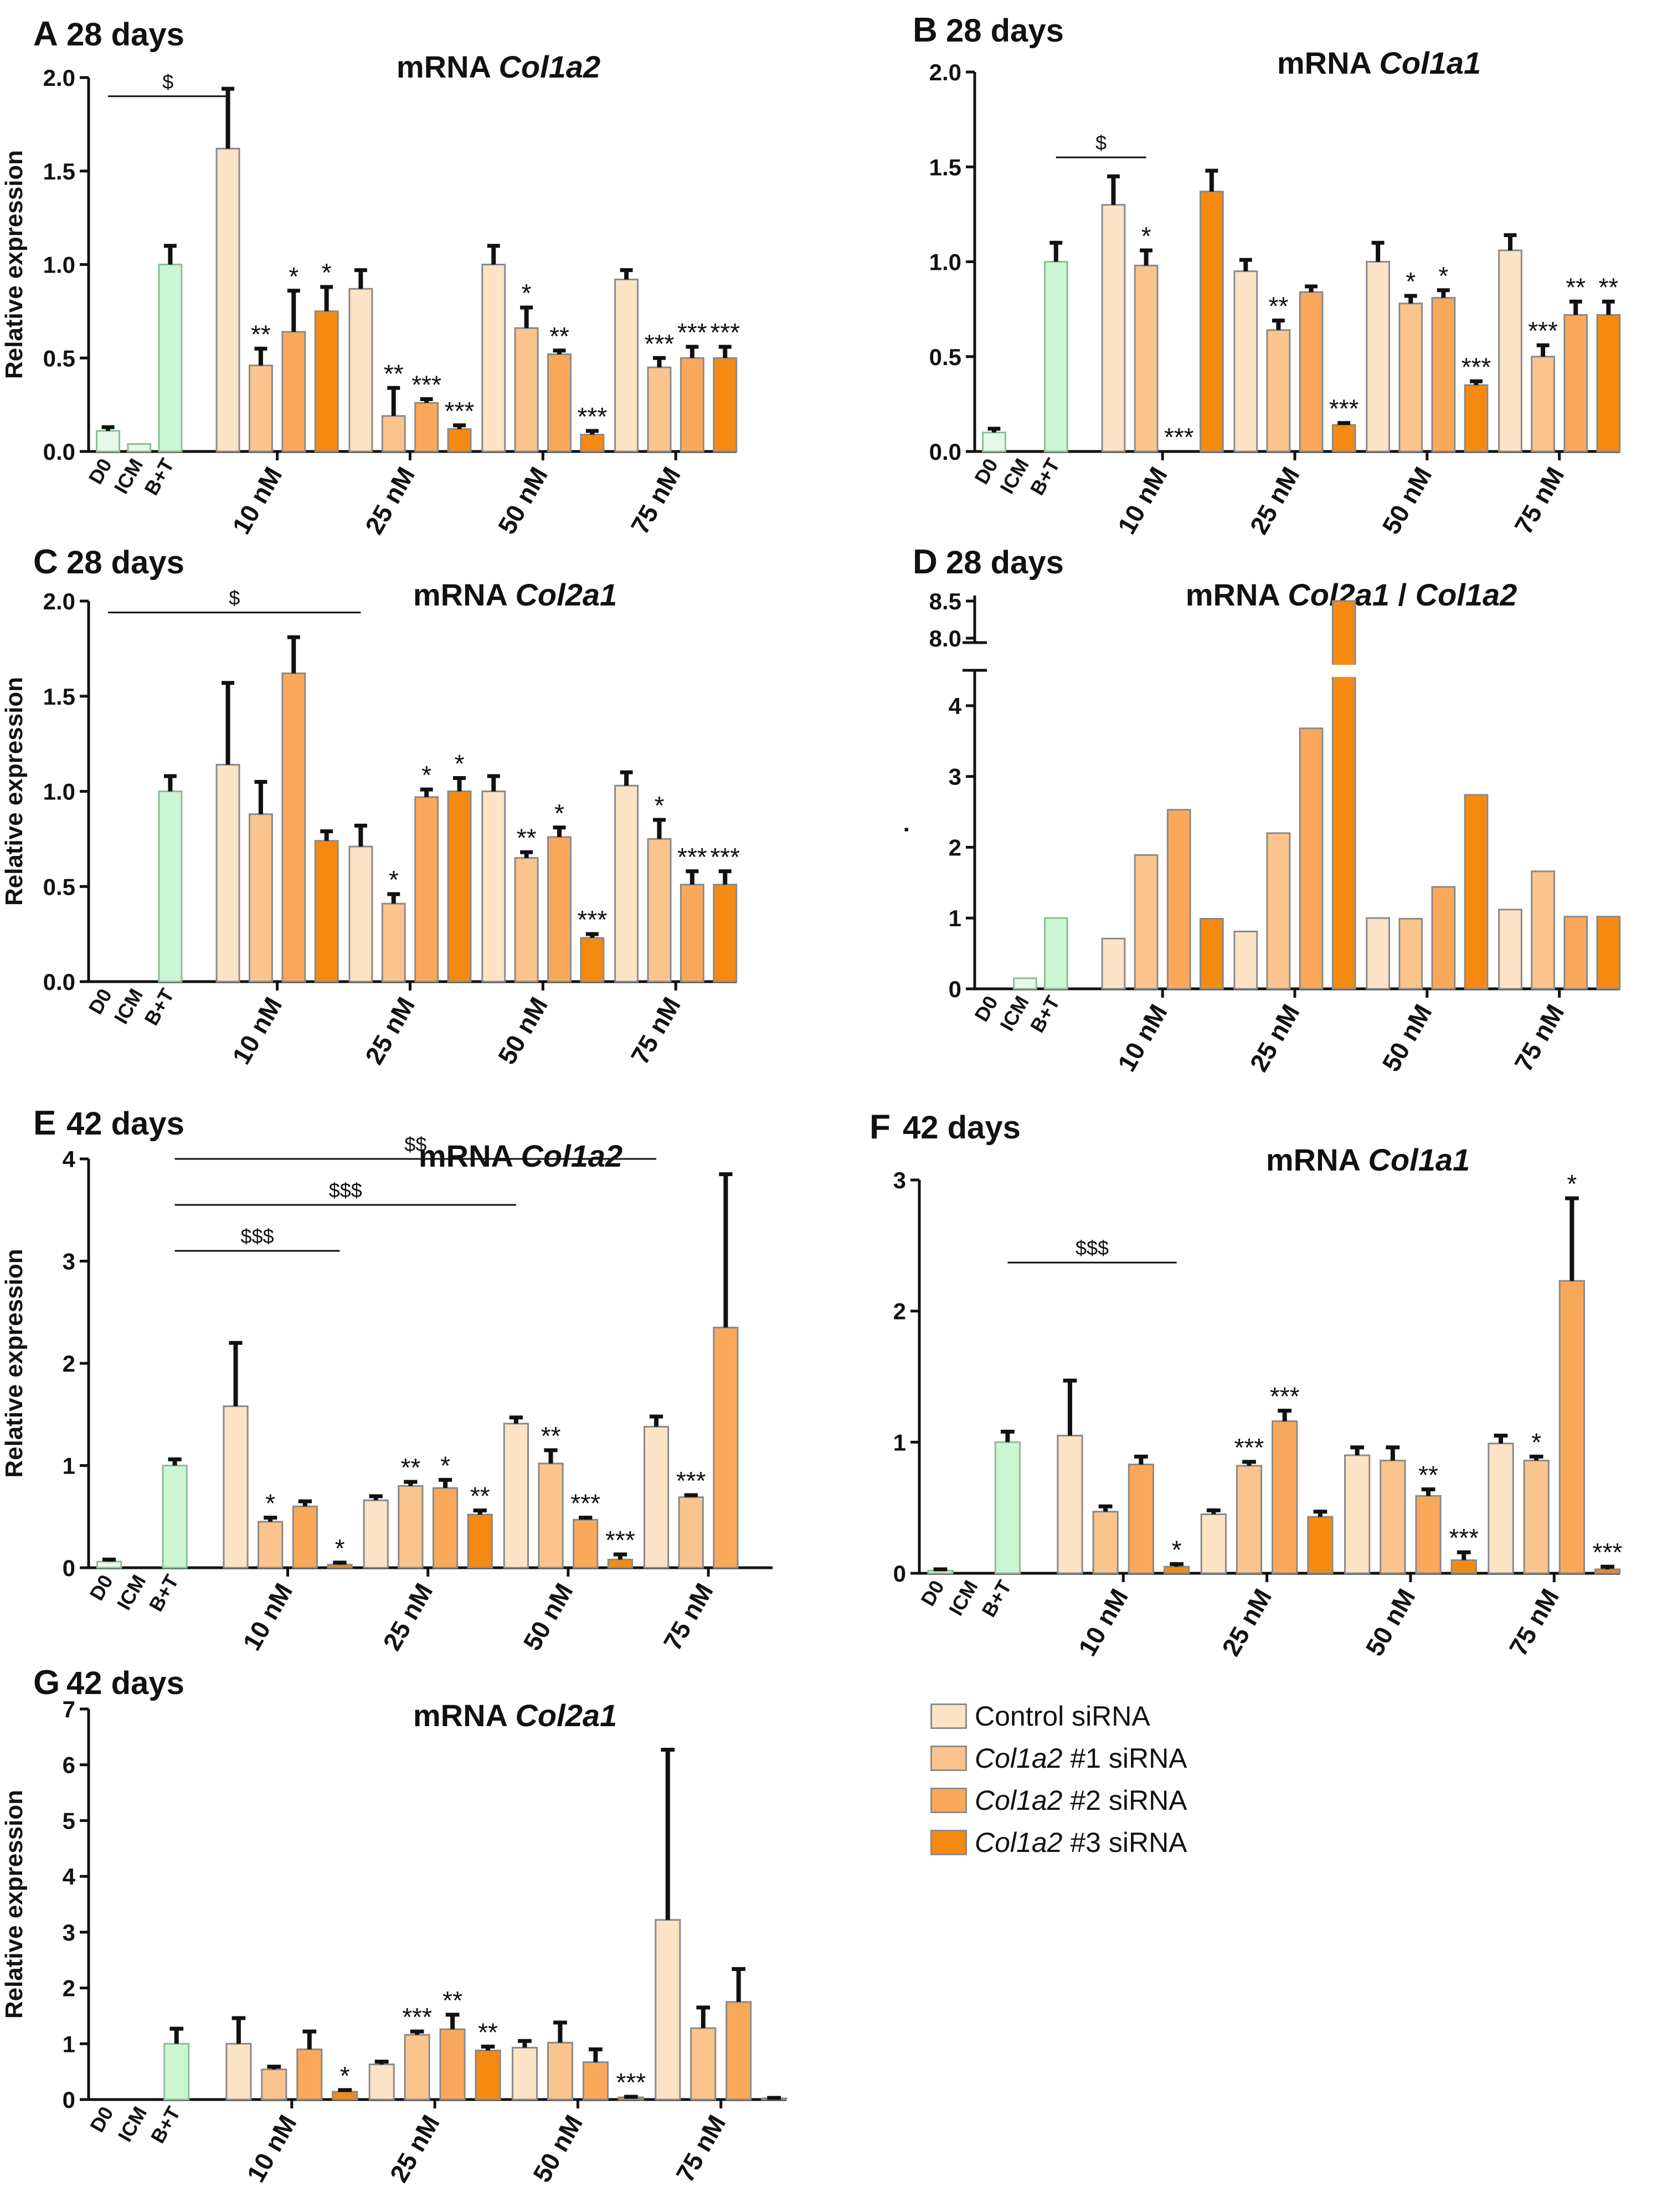  I want to click on panel-b-xtick-label: 25 nM, so click(1274, 500).